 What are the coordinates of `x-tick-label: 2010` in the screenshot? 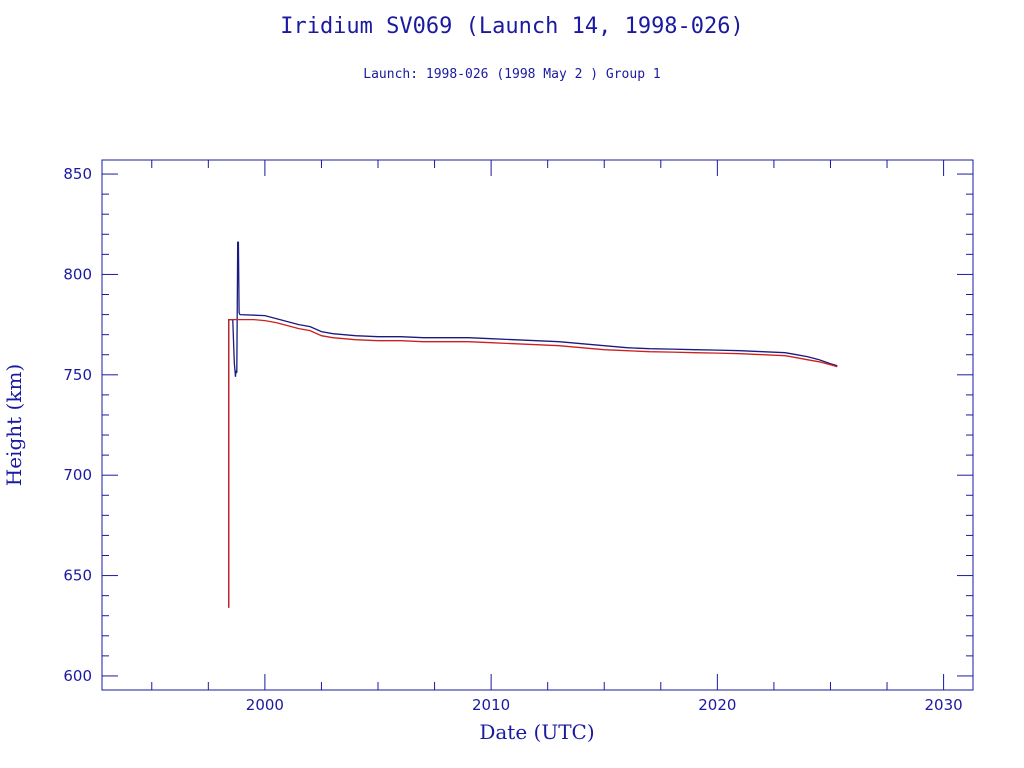 It's located at (491, 705).